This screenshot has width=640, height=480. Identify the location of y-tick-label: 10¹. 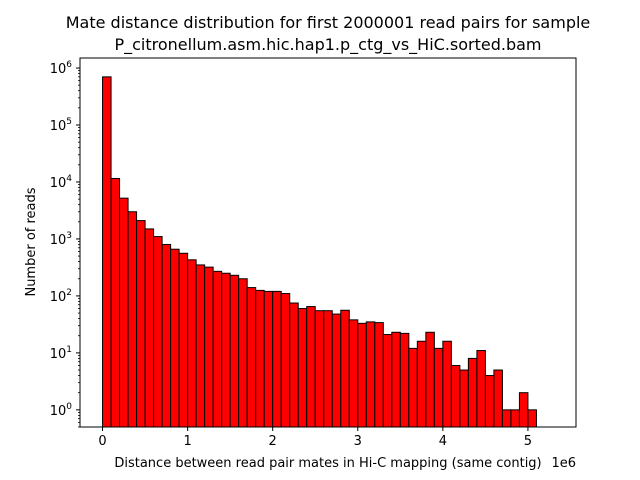
(61, 353).